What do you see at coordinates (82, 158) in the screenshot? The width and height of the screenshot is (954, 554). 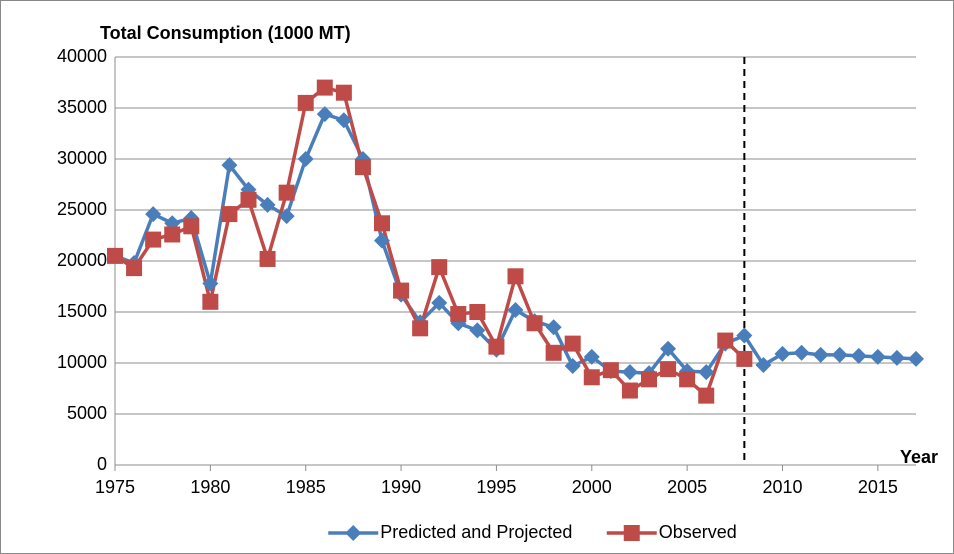 I see `y-tick-label: 30000` at bounding box center [82, 158].